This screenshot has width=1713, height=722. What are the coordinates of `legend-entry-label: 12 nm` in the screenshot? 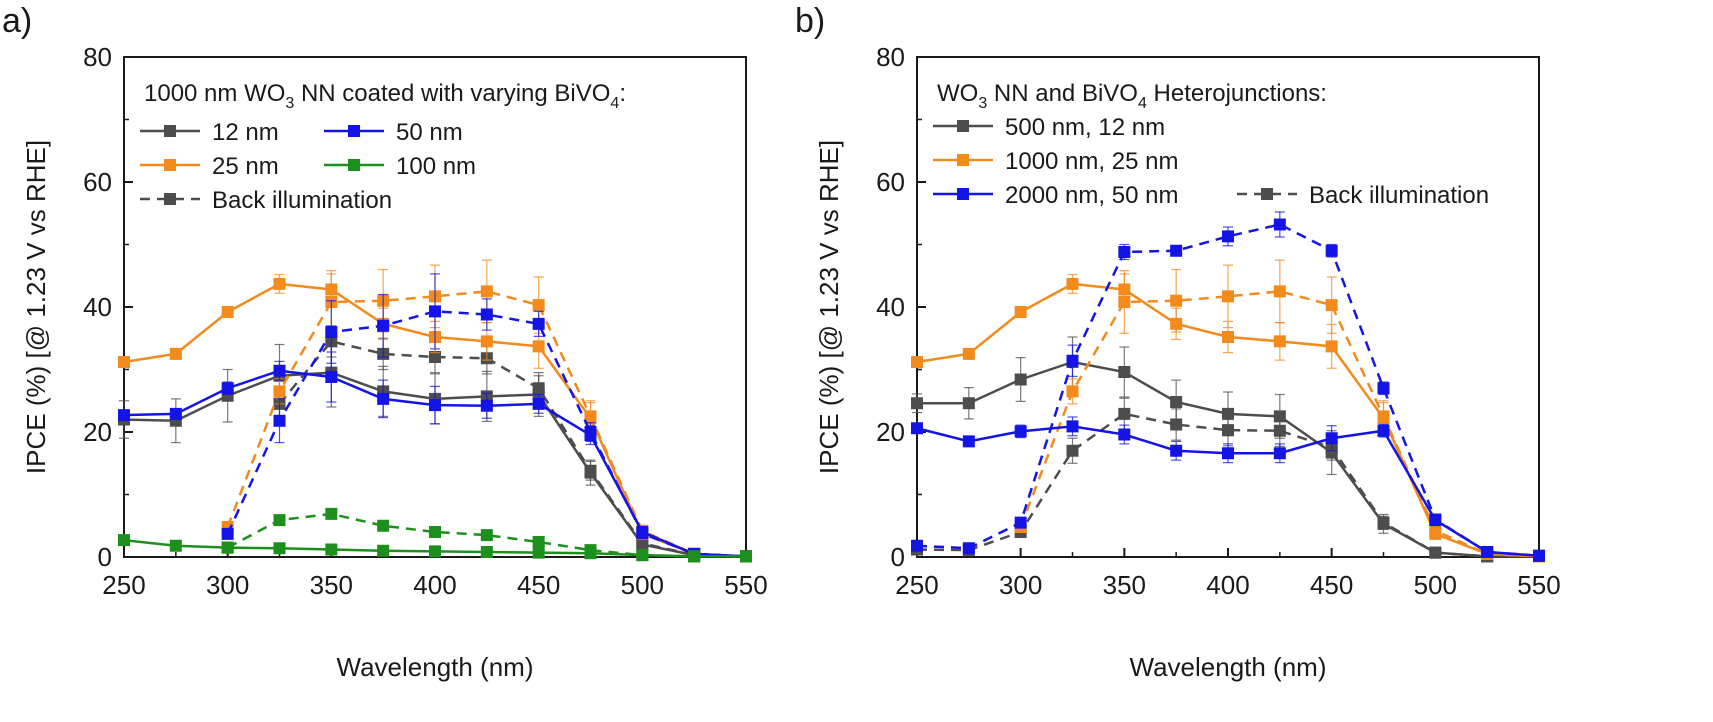 It's located at (245, 132).